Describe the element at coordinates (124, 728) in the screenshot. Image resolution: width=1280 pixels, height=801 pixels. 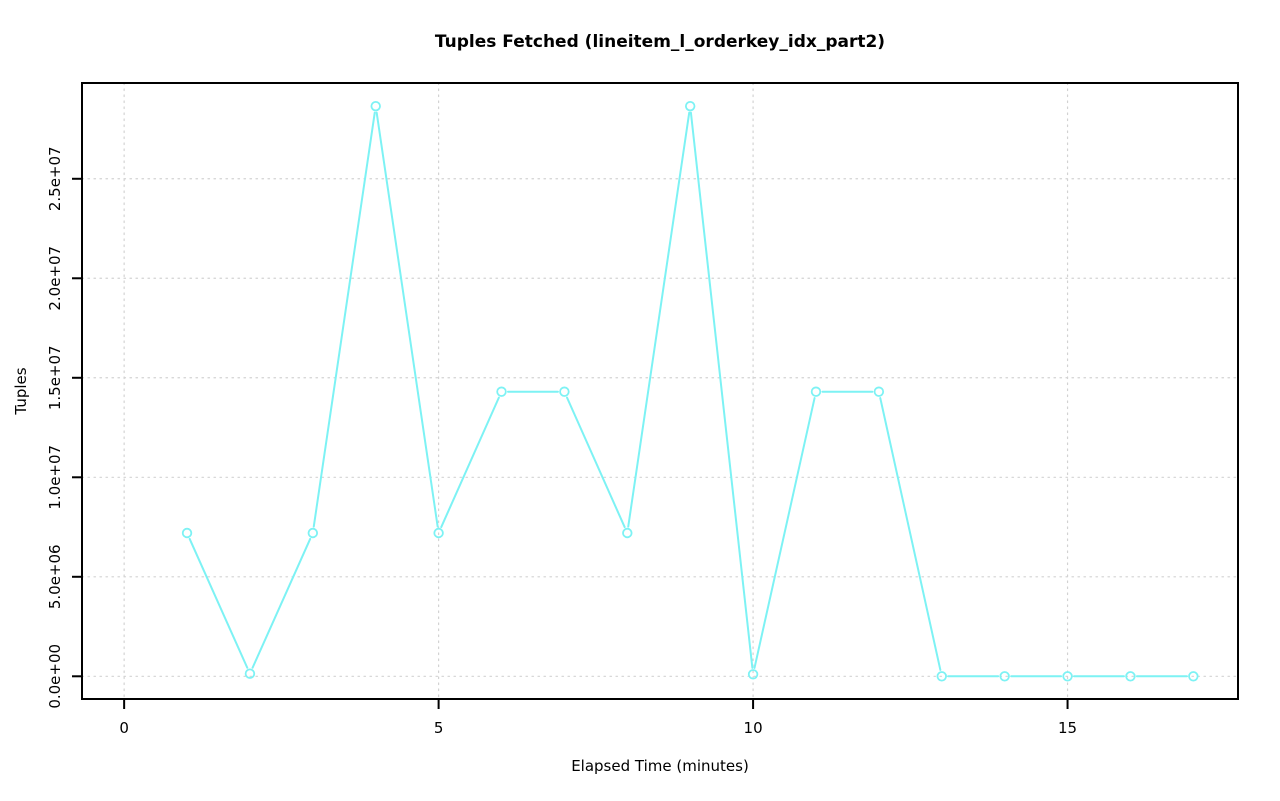
I see `x-tick-label: 0` at that location.